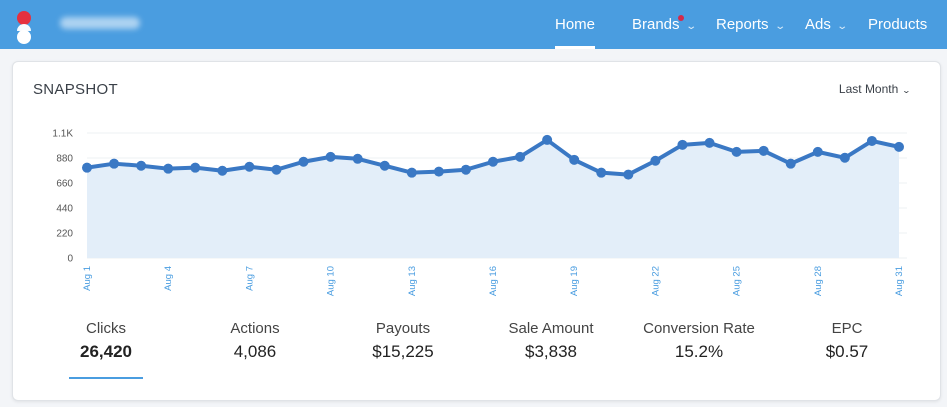  Describe the element at coordinates (742, 24) in the screenshot. I see `nav-reports-label: Reports` at that location.